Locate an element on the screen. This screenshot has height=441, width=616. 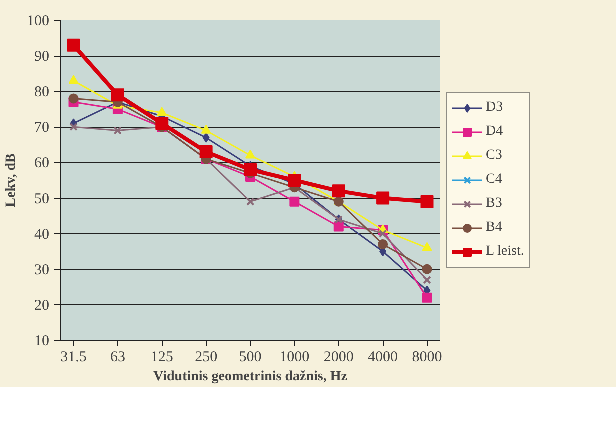
legend-label: C3 is located at coordinates (495, 156).